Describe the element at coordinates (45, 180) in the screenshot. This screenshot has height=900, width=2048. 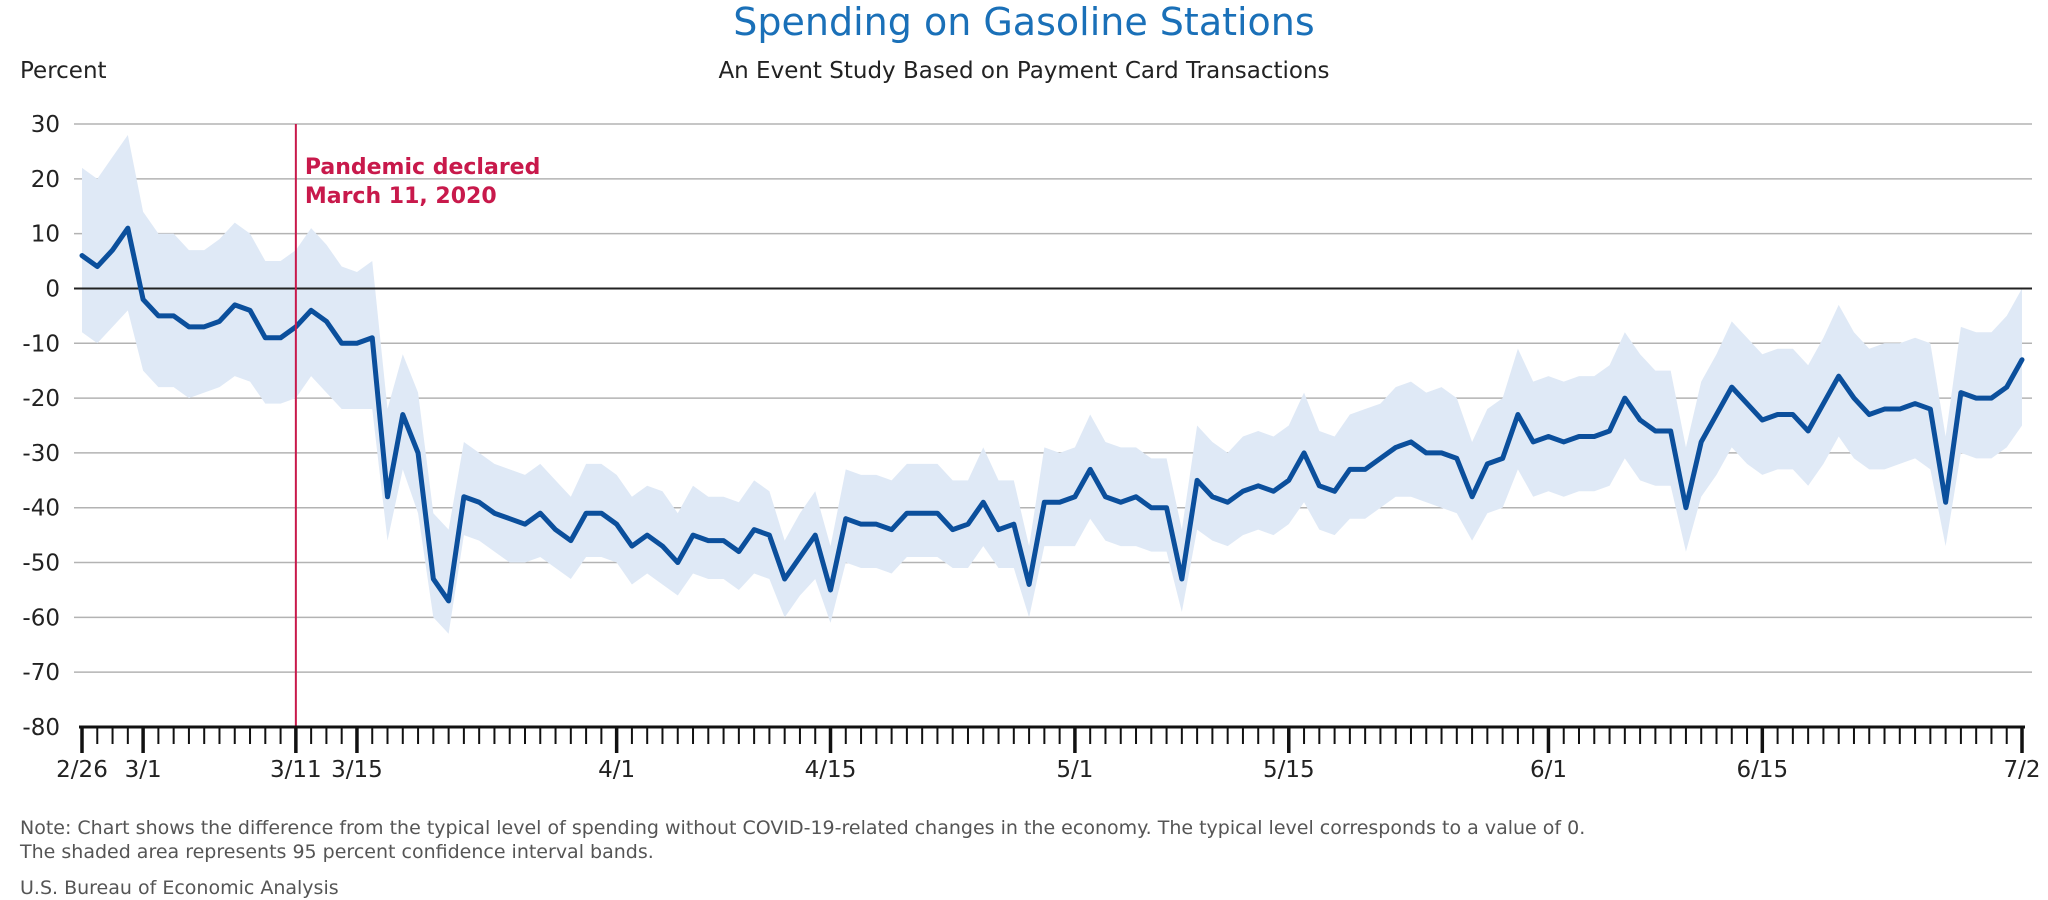
I see `y-tick-label: 20` at that location.